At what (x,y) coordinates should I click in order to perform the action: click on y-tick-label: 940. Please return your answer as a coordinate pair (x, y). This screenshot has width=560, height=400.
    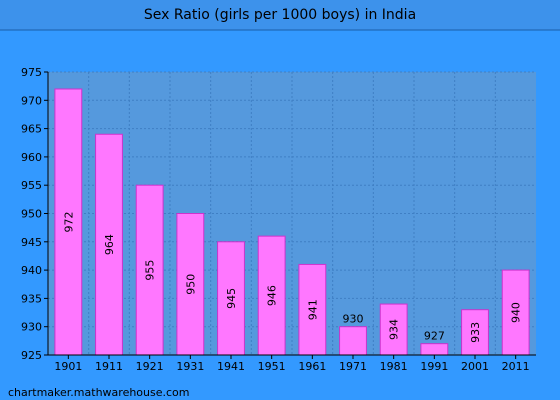
    Looking at the image, I should click on (31, 270).